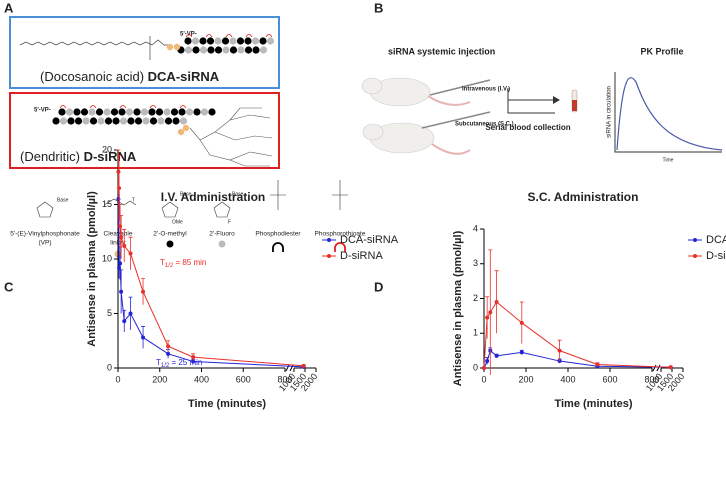 The height and width of the screenshot is (497, 726). Describe the element at coordinates (668, 112) in the screenshot. I see `pk-axes` at that location.